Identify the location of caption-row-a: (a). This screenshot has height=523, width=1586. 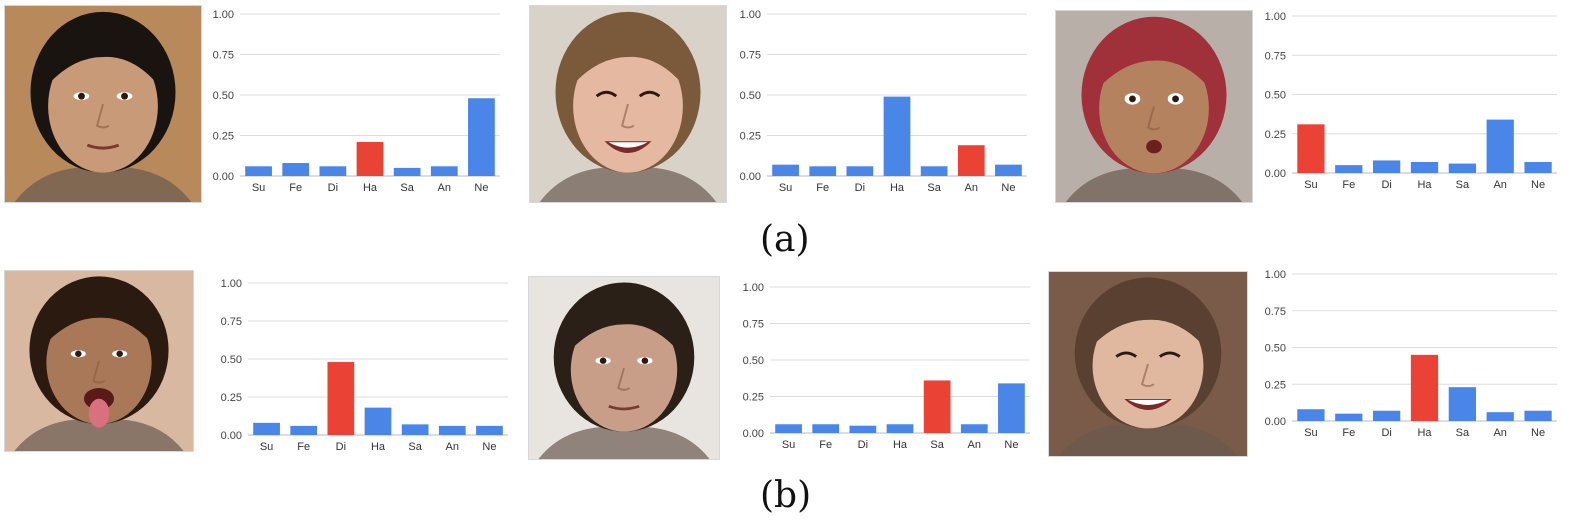
(785, 239).